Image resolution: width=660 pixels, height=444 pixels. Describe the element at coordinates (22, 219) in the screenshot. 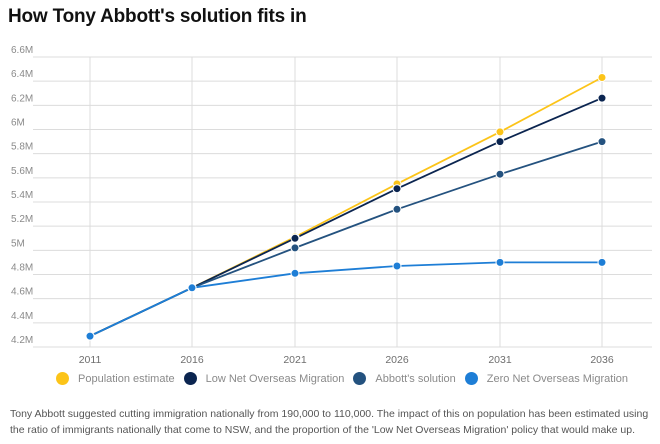

I see `y-tick-label: 5.2M` at that location.